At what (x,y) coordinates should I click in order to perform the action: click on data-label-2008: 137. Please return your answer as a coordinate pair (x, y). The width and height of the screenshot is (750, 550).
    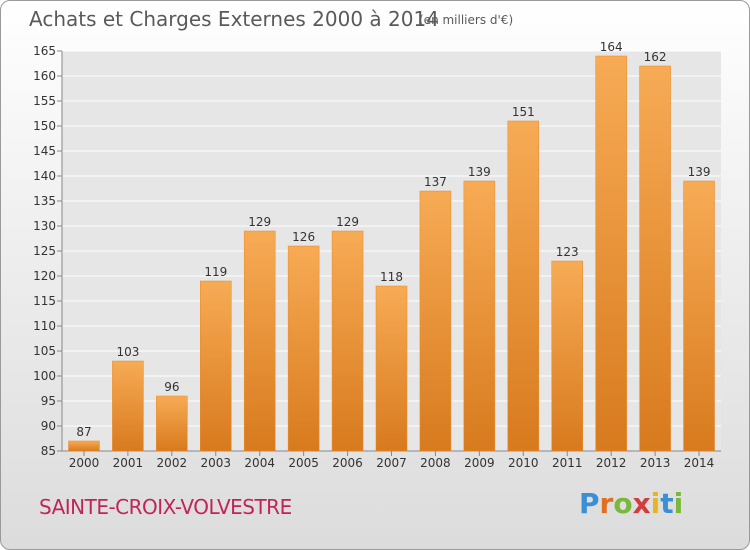
    Looking at the image, I should click on (435, 182).